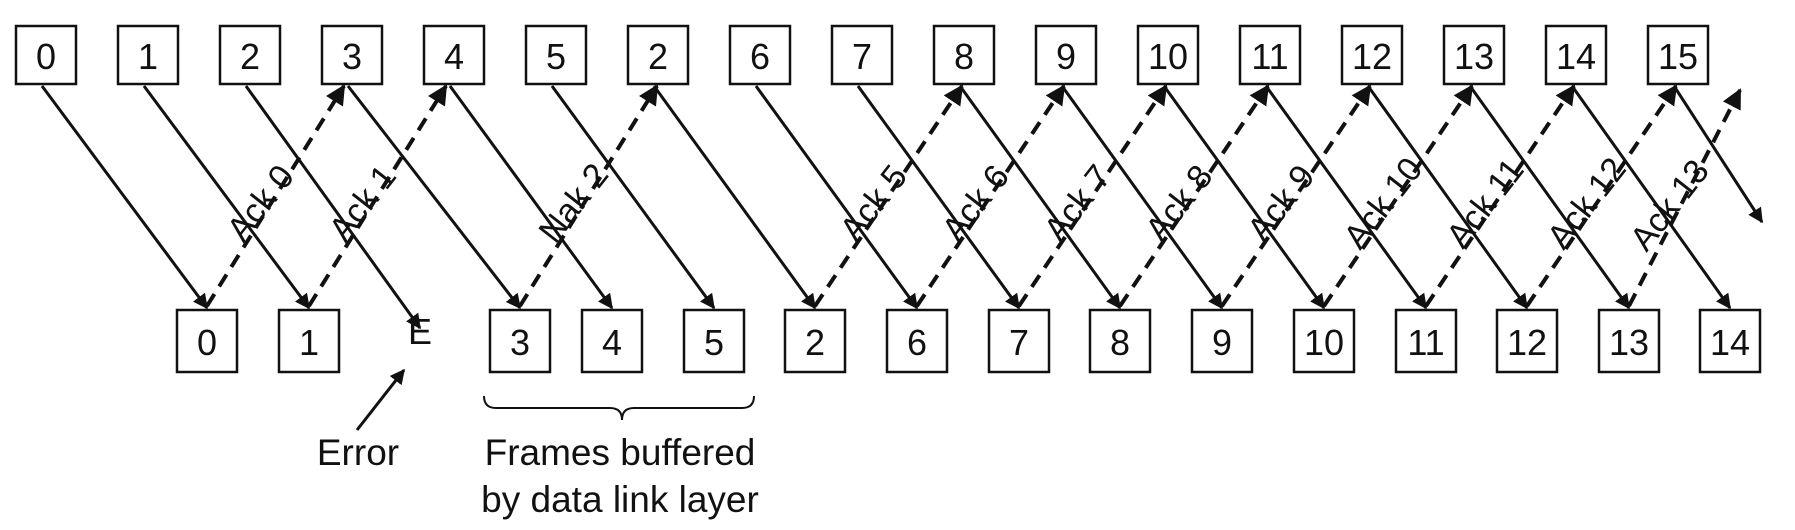  Describe the element at coordinates (619, 408) in the screenshot. I see `buffer-bracket` at that location.